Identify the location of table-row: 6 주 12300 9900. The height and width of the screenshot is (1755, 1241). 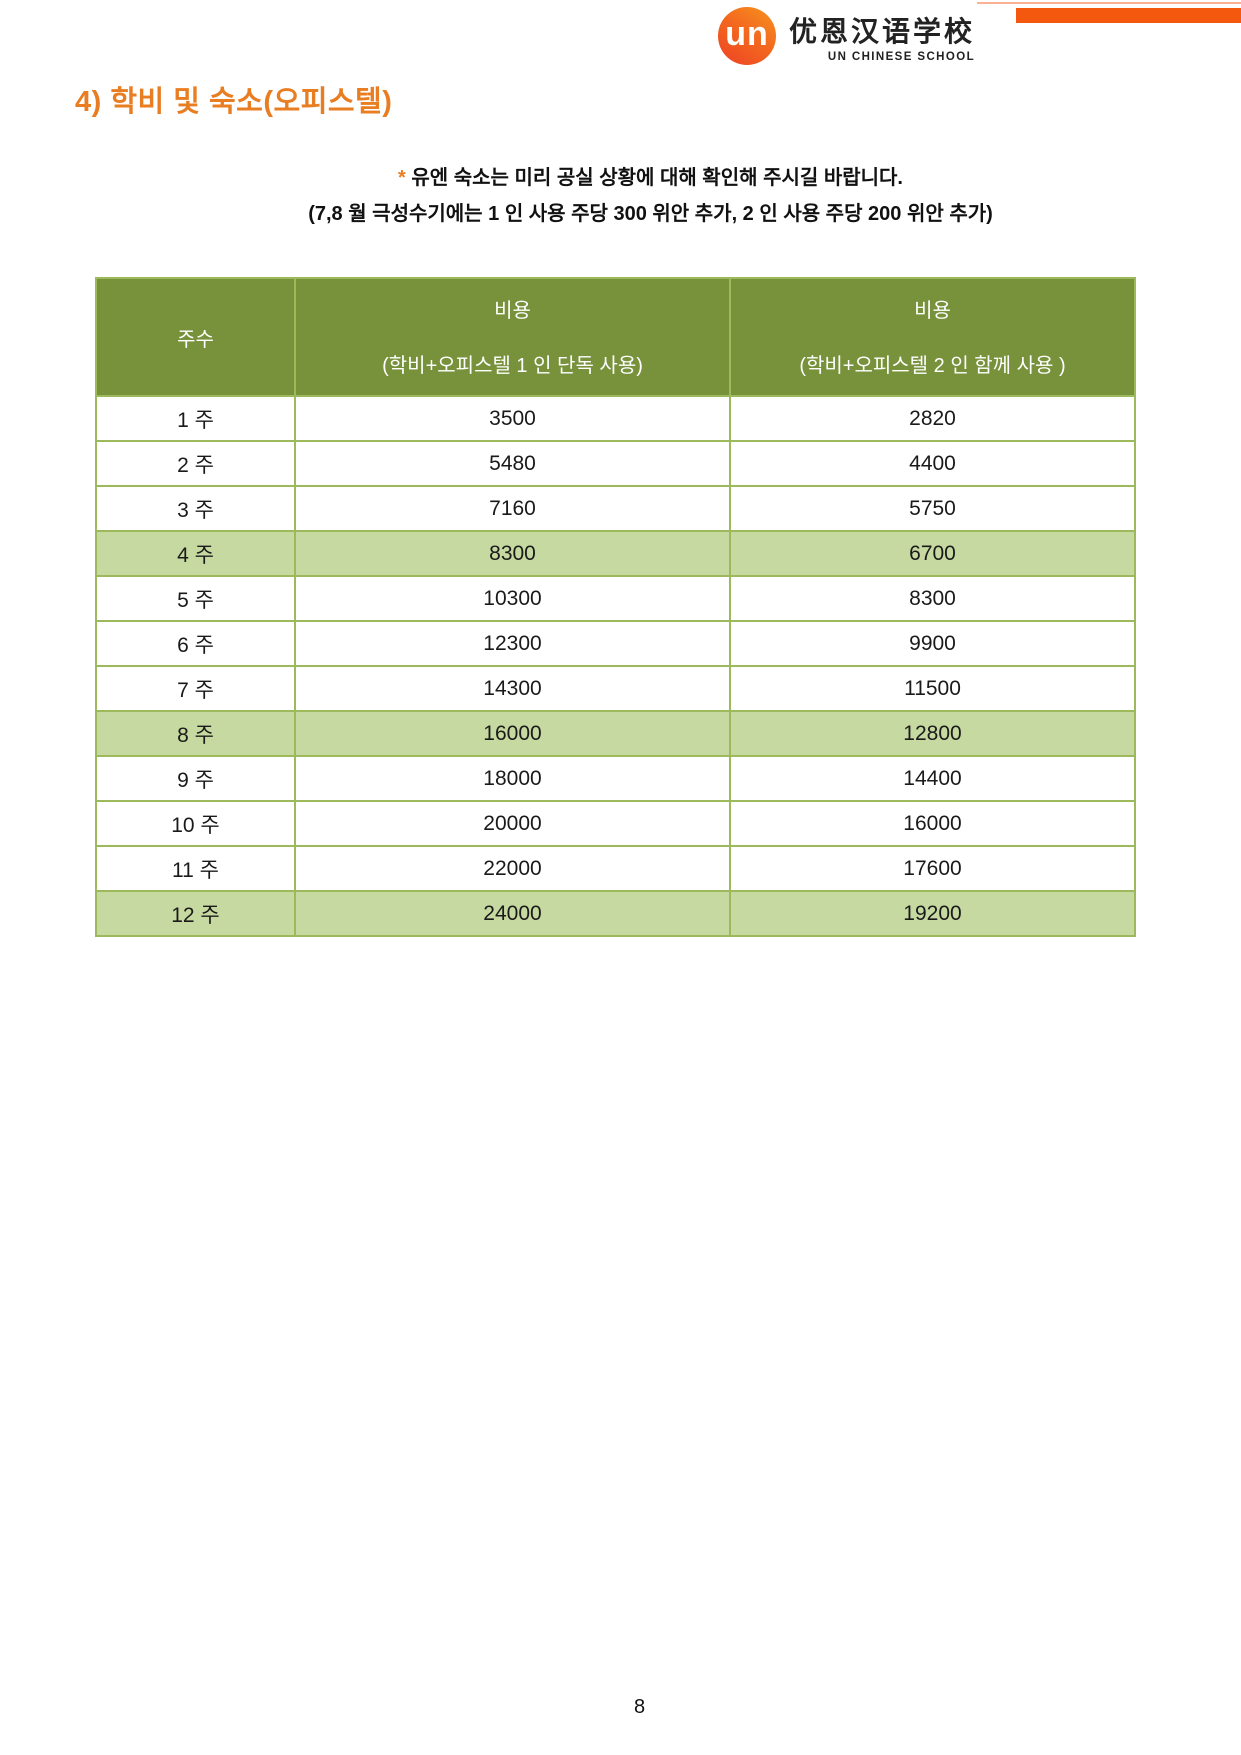
(615, 643).